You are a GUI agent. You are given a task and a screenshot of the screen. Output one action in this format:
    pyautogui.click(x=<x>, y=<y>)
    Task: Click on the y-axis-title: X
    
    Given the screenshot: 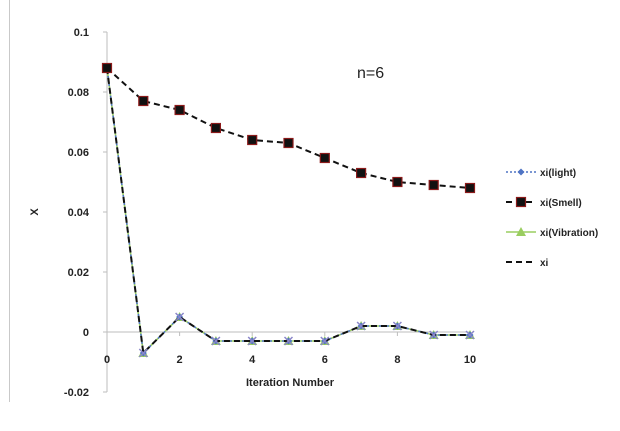 What is the action you would take?
    pyautogui.click(x=35, y=212)
    